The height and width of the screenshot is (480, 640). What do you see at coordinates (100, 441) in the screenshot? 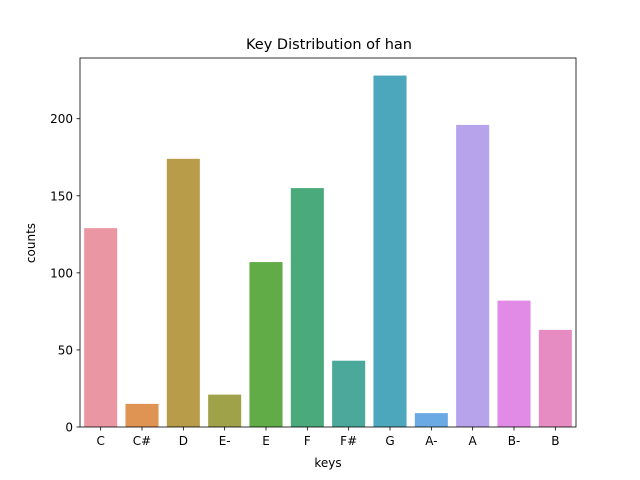
I see `x-tick-label: C` at bounding box center [100, 441].